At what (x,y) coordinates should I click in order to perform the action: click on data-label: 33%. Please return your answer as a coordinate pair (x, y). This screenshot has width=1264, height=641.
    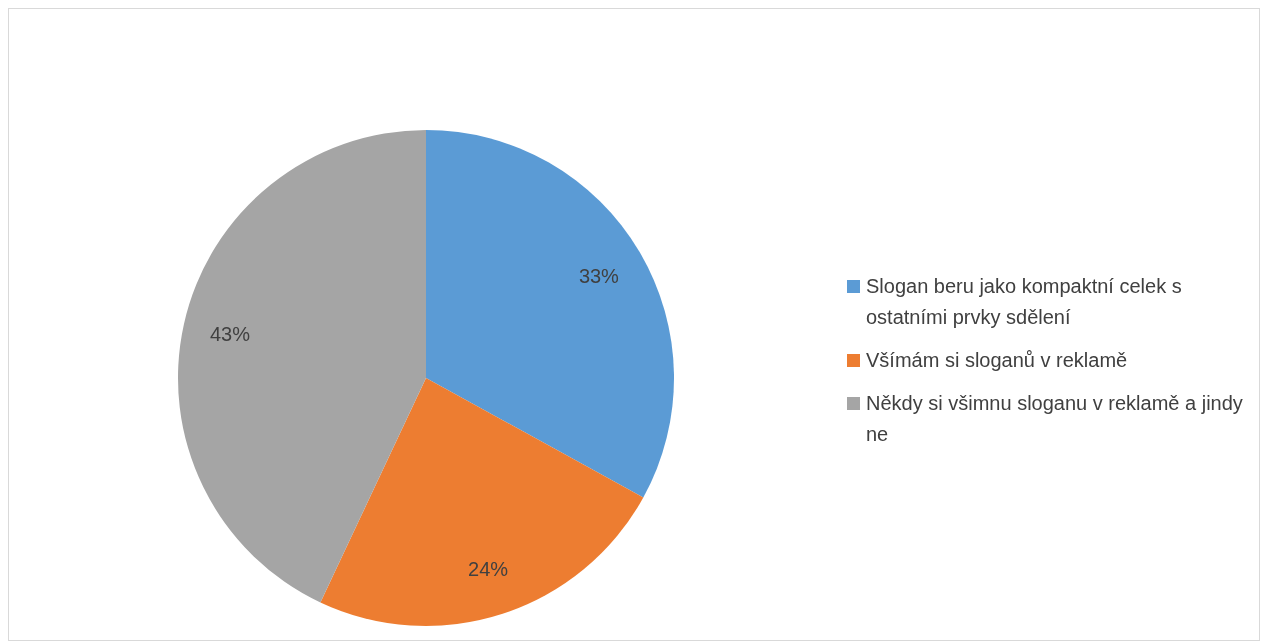
    Looking at the image, I should click on (599, 275).